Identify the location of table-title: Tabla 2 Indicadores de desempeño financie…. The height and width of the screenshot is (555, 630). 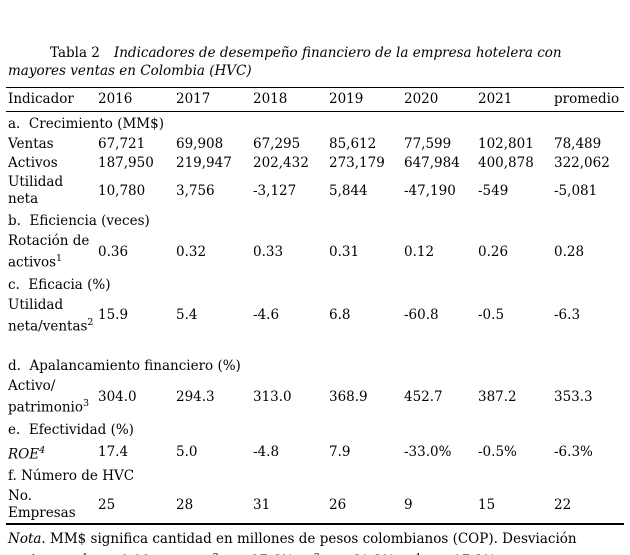
(315, 62).